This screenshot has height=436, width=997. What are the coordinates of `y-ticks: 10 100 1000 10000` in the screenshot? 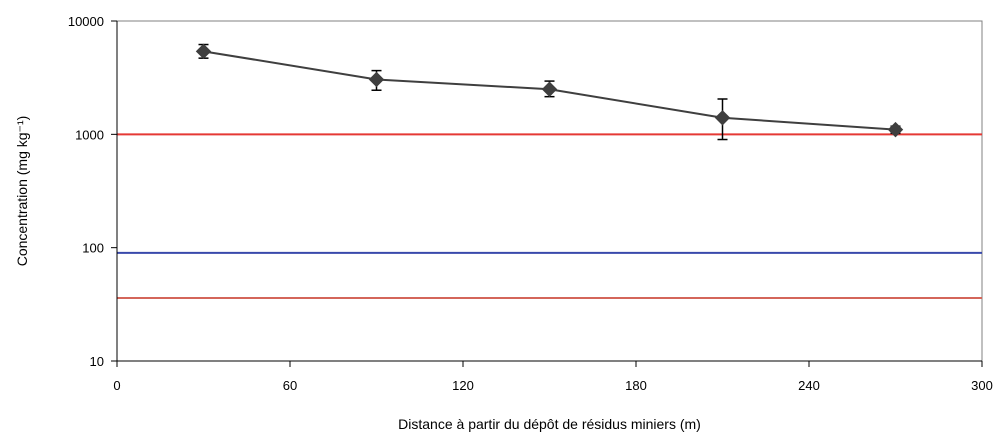 It's located at (92, 191).